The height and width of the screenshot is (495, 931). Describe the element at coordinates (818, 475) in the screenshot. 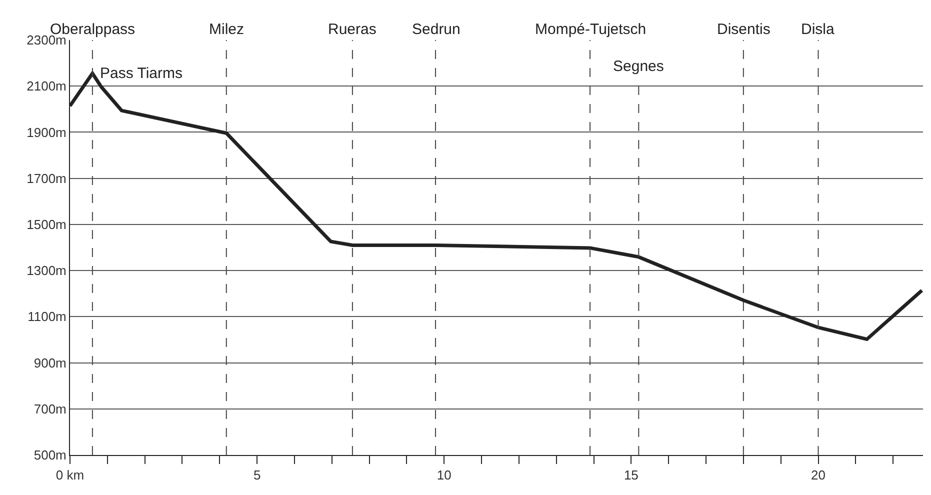

I see `x-tick-label: 20` at that location.